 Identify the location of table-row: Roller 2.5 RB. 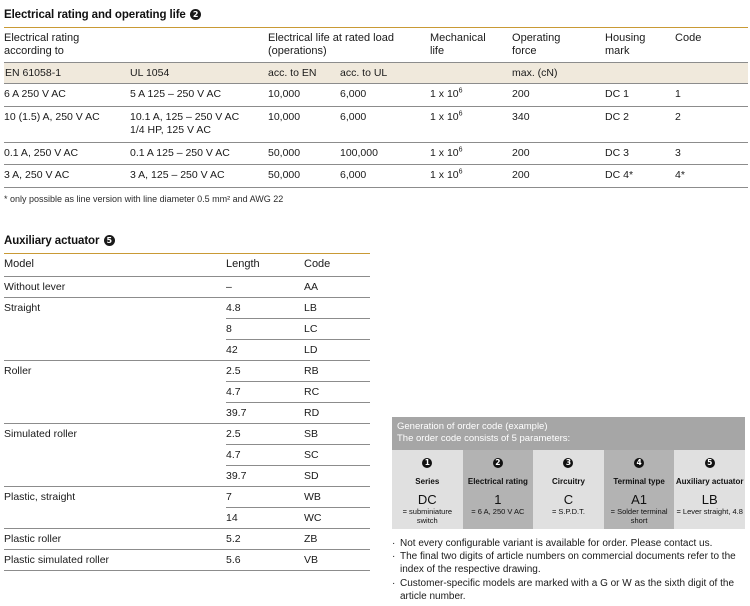
(187, 371).